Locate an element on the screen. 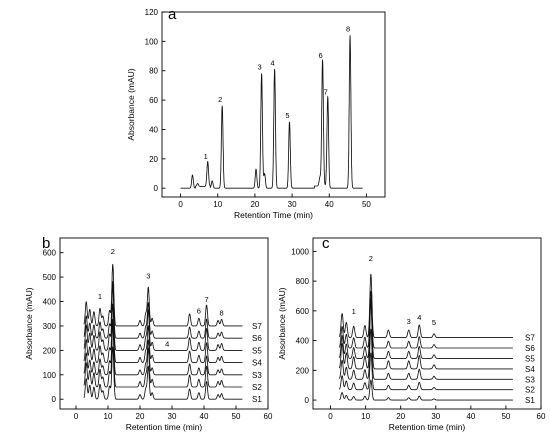 The image size is (550, 444). panel-b-peak-labels: 1 2 3 4 67 8 is located at coordinates (161, 298).